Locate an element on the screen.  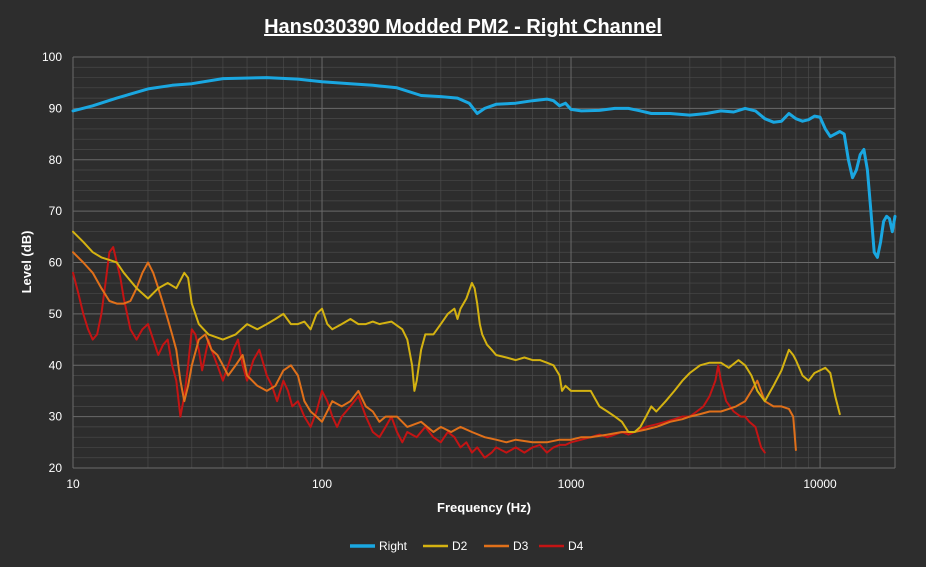
y-tick-label: 30 is located at coordinates (56, 417).